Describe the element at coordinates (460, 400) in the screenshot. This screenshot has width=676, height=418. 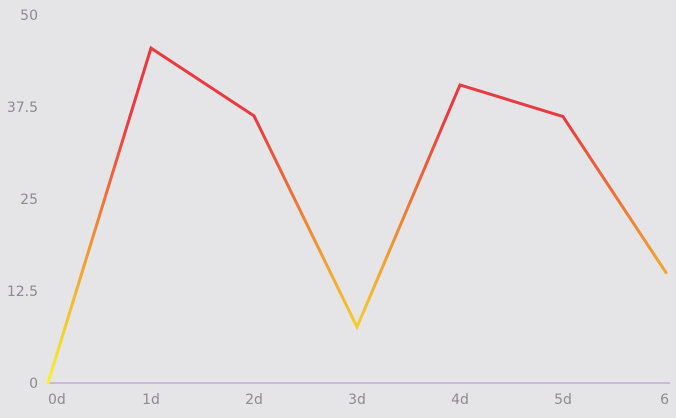
I see `x-tick-label: 4d` at that location.